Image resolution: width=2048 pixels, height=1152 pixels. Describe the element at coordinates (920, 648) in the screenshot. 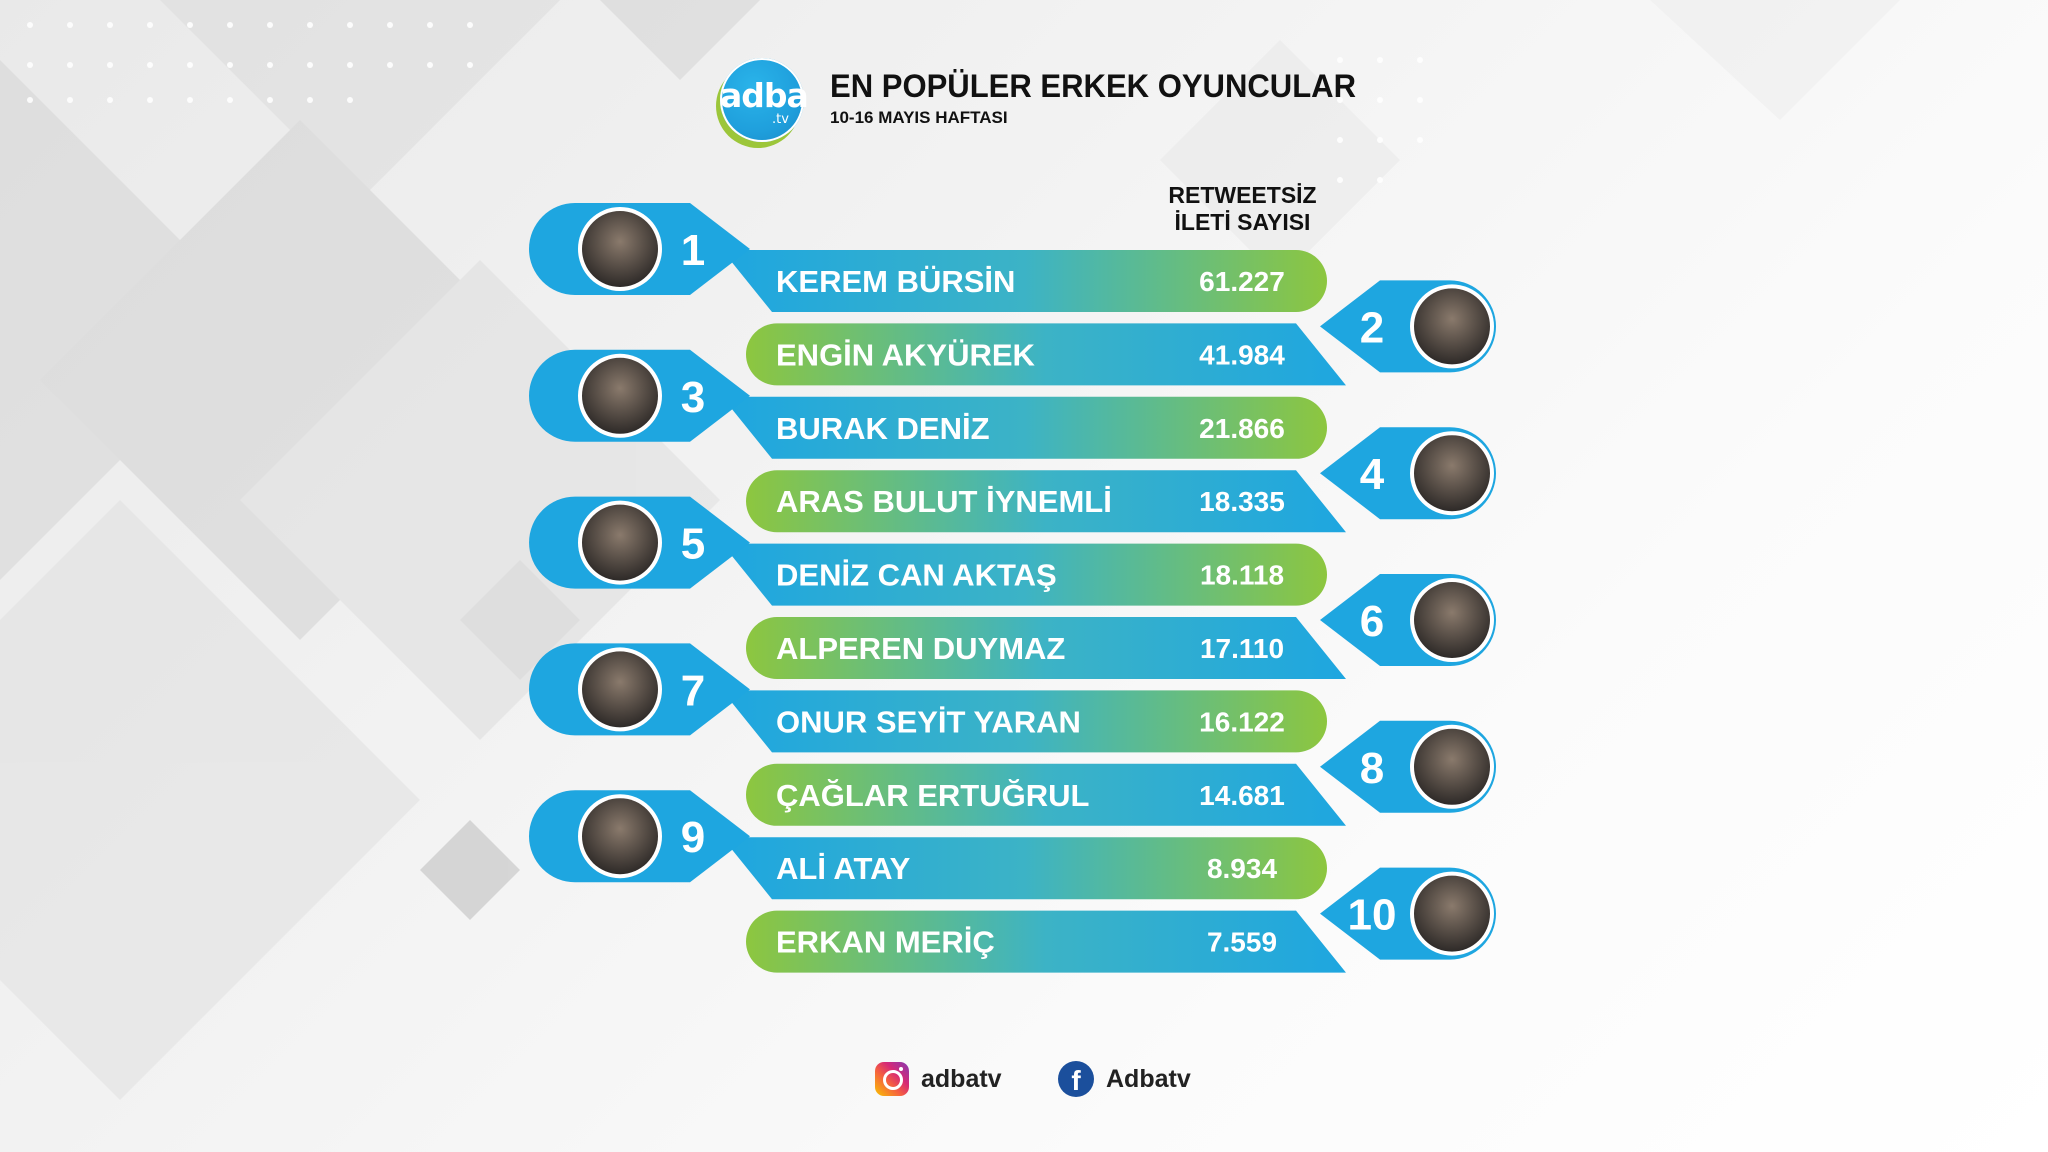

I see `actor-name: ALPEREN DUYMAZ` at that location.